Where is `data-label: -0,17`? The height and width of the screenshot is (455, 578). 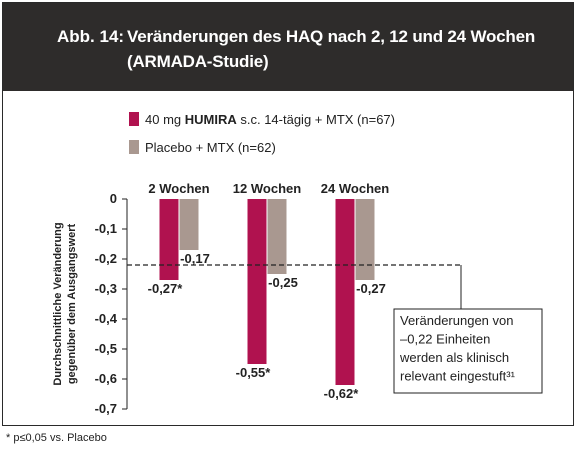
data-label: -0,17 is located at coordinates (195, 258).